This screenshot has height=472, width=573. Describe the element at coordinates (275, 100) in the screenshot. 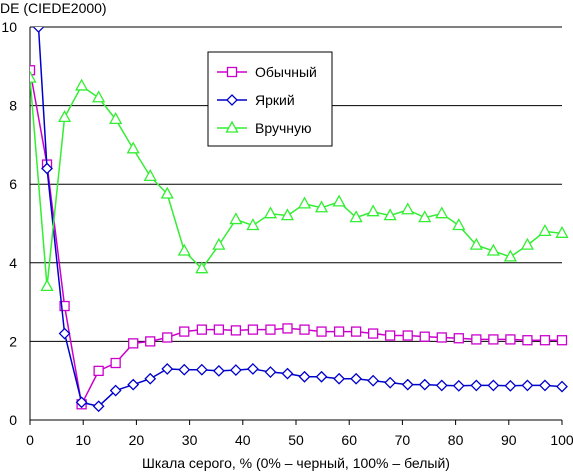

I see `legend-label: Яркий` at that location.